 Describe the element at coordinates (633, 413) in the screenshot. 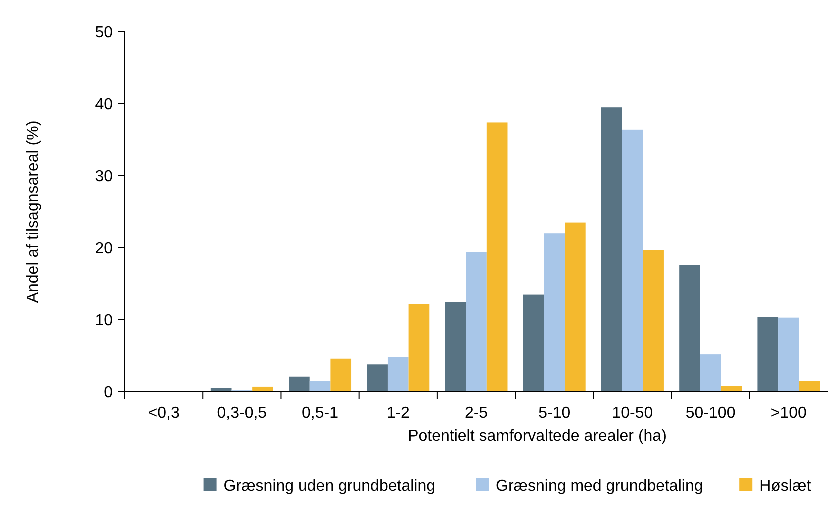

I see `x-tick-label: 10-50` at that location.